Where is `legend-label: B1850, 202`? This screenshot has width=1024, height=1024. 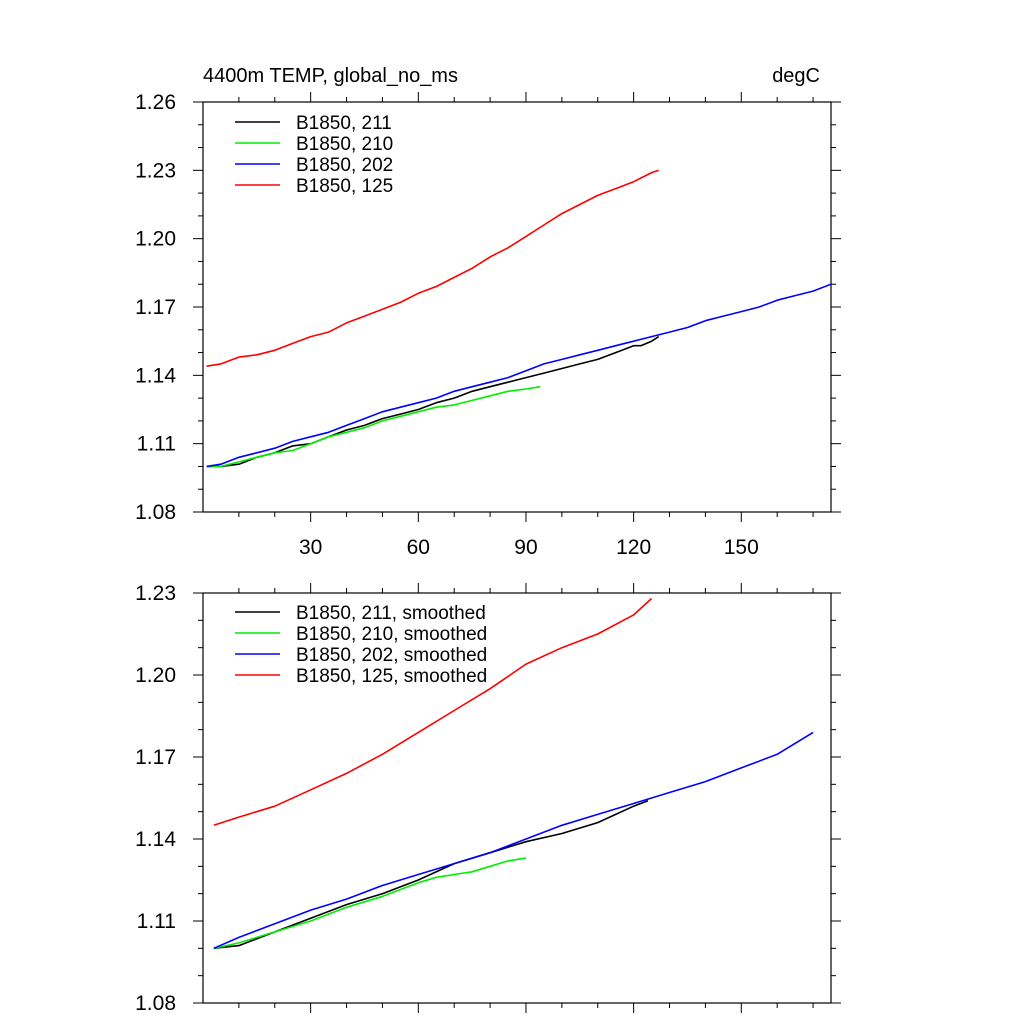 legend-label: B1850, 202 is located at coordinates (344, 165).